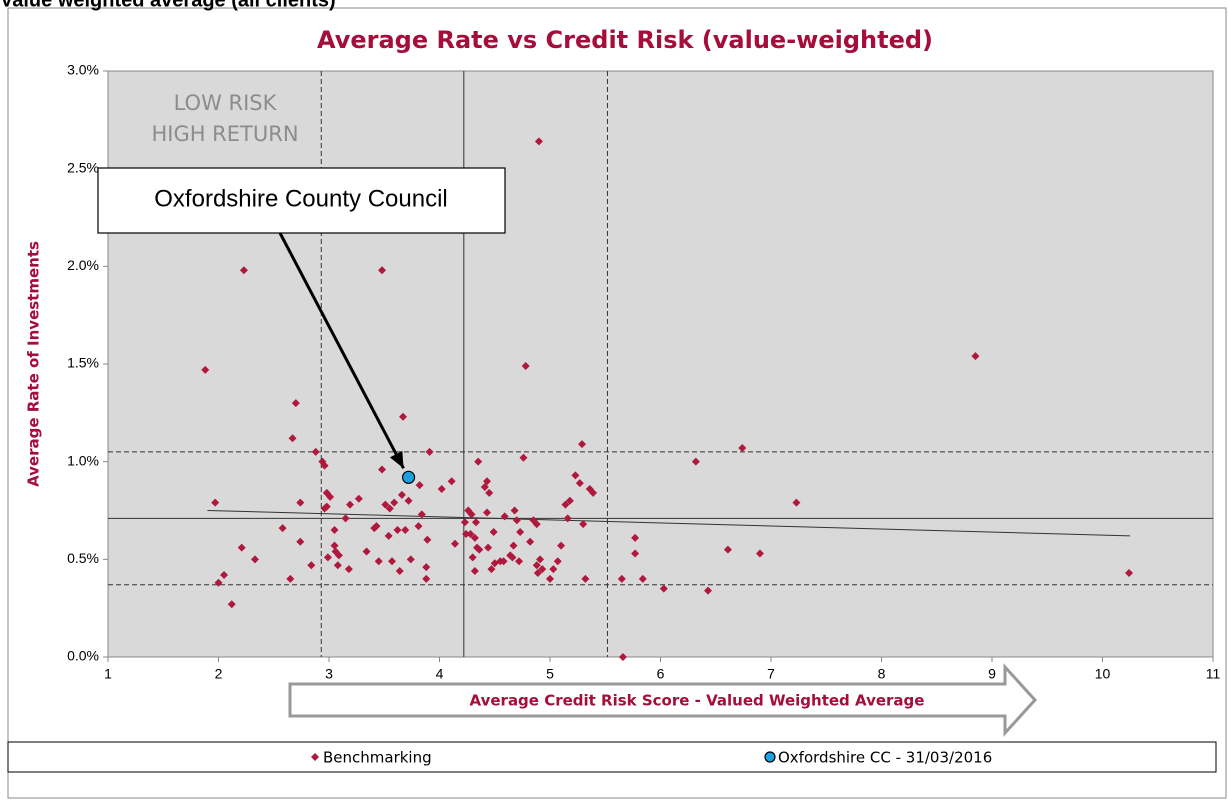 This screenshot has width=1228, height=811. Describe the element at coordinates (83, 265) in the screenshot. I see `y-tick-label: 2.0%` at that location.